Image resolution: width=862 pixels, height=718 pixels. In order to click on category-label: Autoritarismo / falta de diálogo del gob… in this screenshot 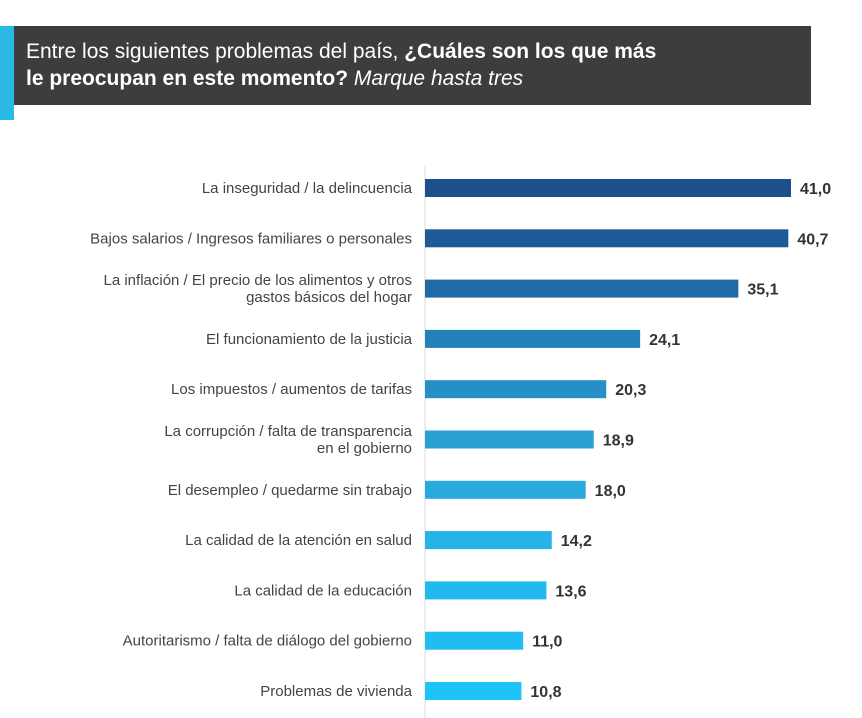, I will do `click(267, 641)`.